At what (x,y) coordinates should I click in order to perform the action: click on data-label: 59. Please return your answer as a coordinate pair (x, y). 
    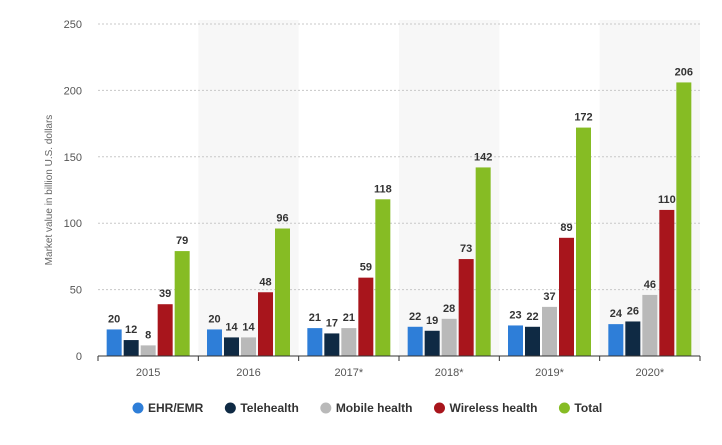
    Looking at the image, I should click on (366, 268).